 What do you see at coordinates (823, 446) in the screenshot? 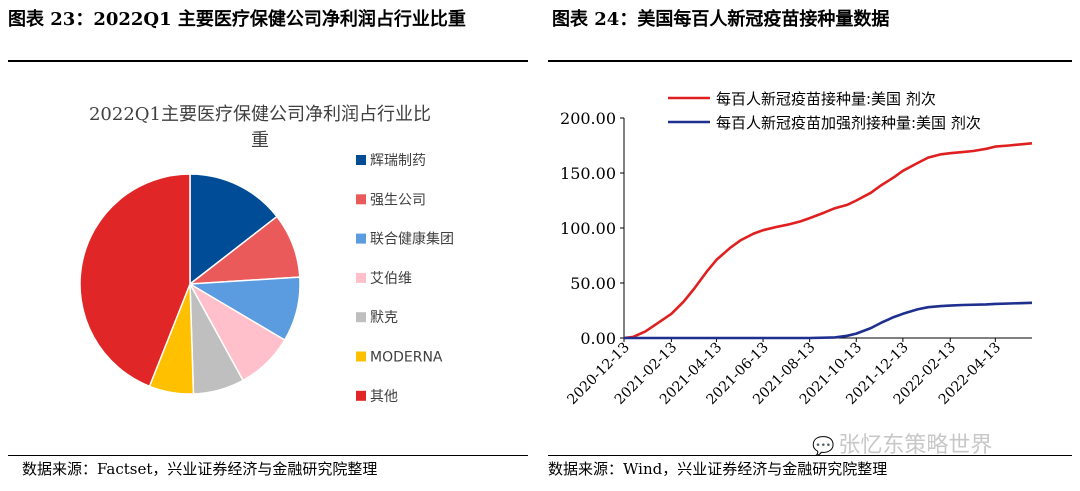
I see `wechat-icon: 💬` at bounding box center [823, 446].